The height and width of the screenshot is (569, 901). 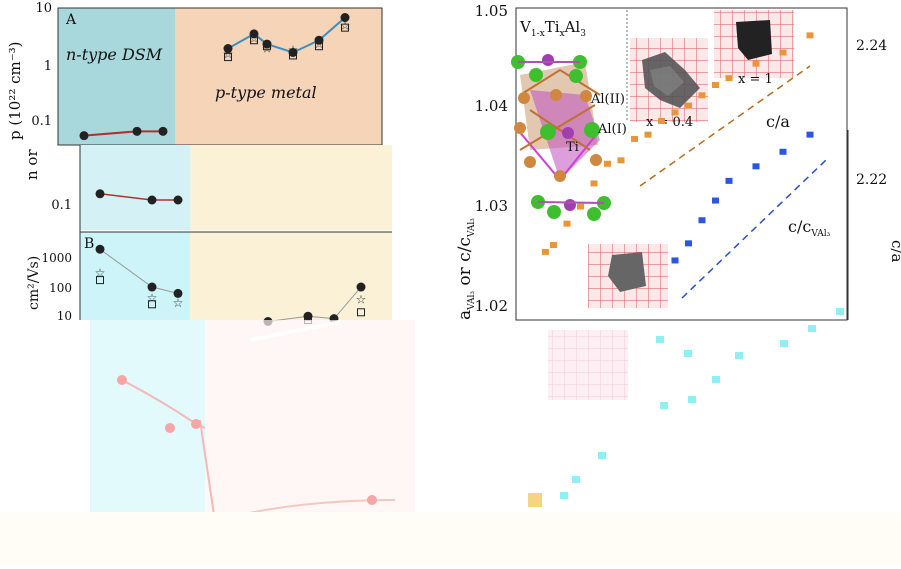 I want to click on panel-b-ylabel: cm²/Vs), so click(x=34, y=283).